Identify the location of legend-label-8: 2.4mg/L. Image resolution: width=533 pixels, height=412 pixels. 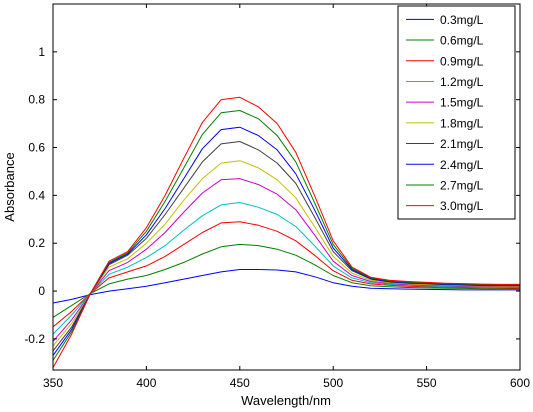
(462, 165).